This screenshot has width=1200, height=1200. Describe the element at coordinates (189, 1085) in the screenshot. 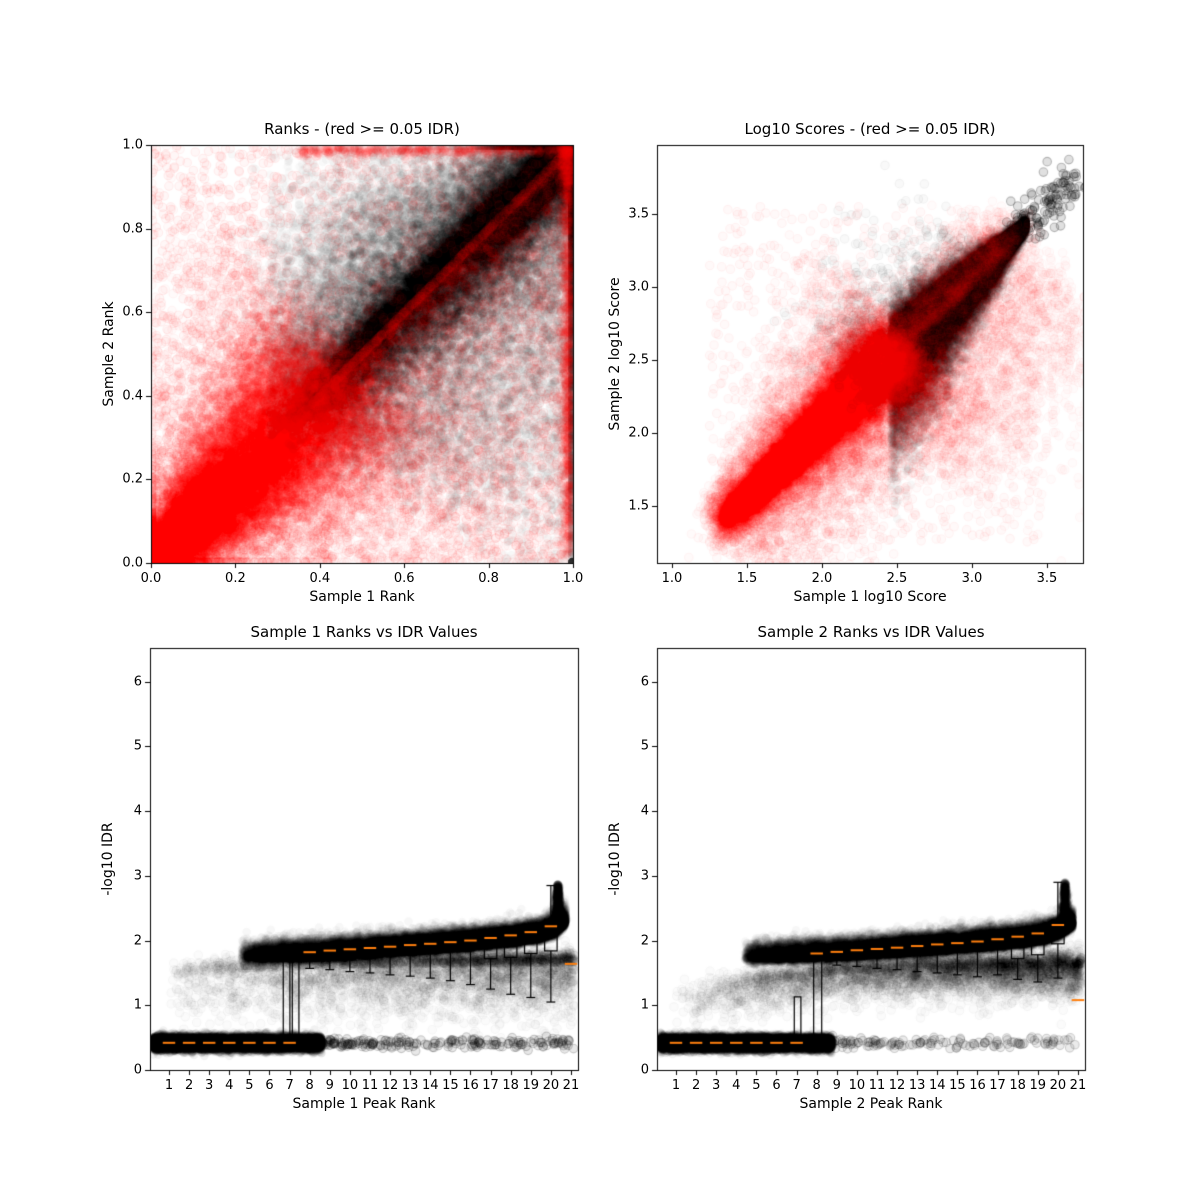

I see `sample1_rank_vs_idr-x-tick-label: 2` at that location.